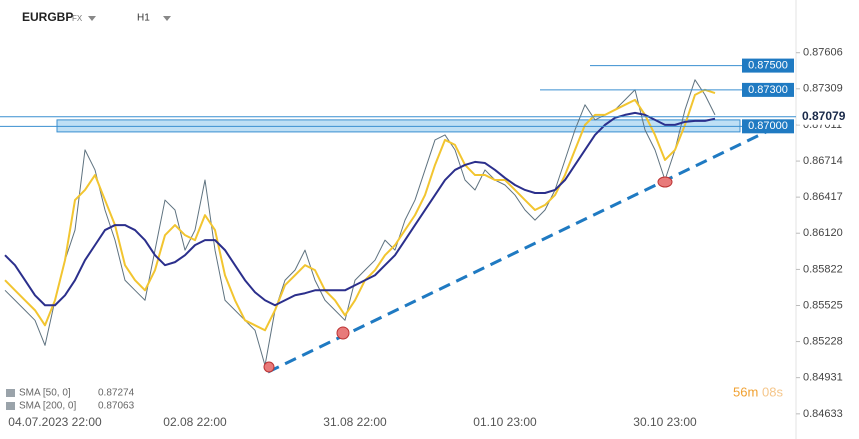 The height and width of the screenshot is (439, 859). What do you see at coordinates (823, 305) in the screenshot?
I see `y-tick-label: 0.85525` at bounding box center [823, 305].